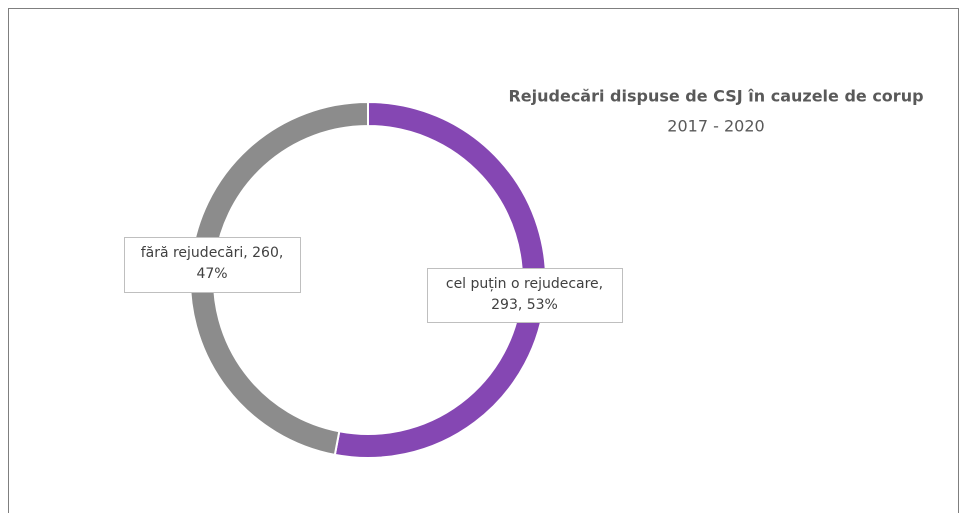 The height and width of the screenshot is (513, 967). I want to click on chart-subtitle: 2017 - 2020, so click(715, 126).